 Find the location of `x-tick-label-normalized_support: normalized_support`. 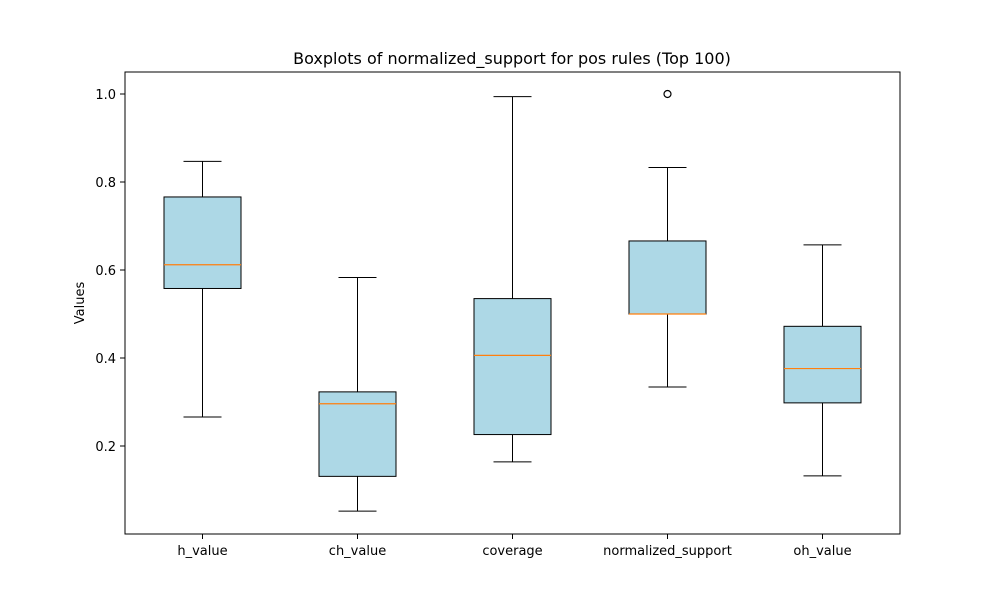

x-tick-label-normalized_support: normalized_support is located at coordinates (667, 551).